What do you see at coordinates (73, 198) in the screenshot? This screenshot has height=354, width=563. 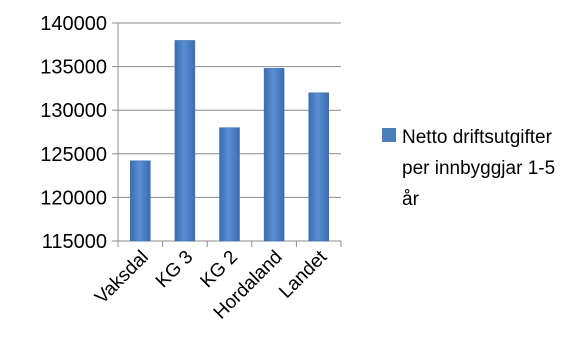 I see `y-tick-label: 120000` at bounding box center [73, 198].